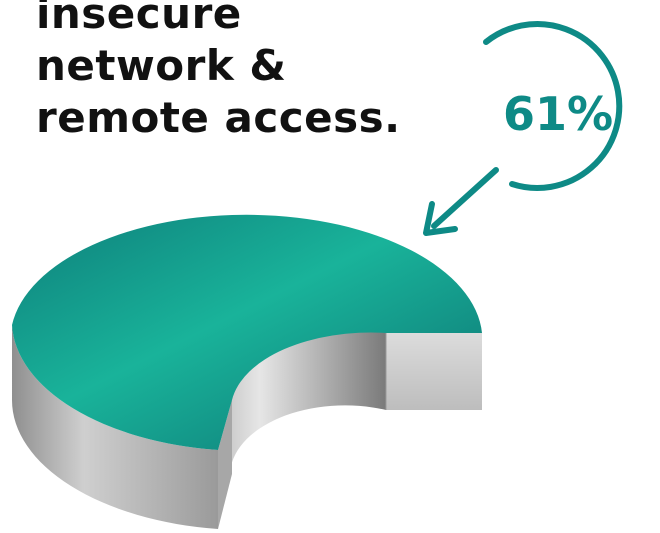 Image resolution: width=660 pixels, height=533 pixels. What do you see at coordinates (440, 218) in the screenshot?
I see `callout-arrowhead` at bounding box center [440, 218].